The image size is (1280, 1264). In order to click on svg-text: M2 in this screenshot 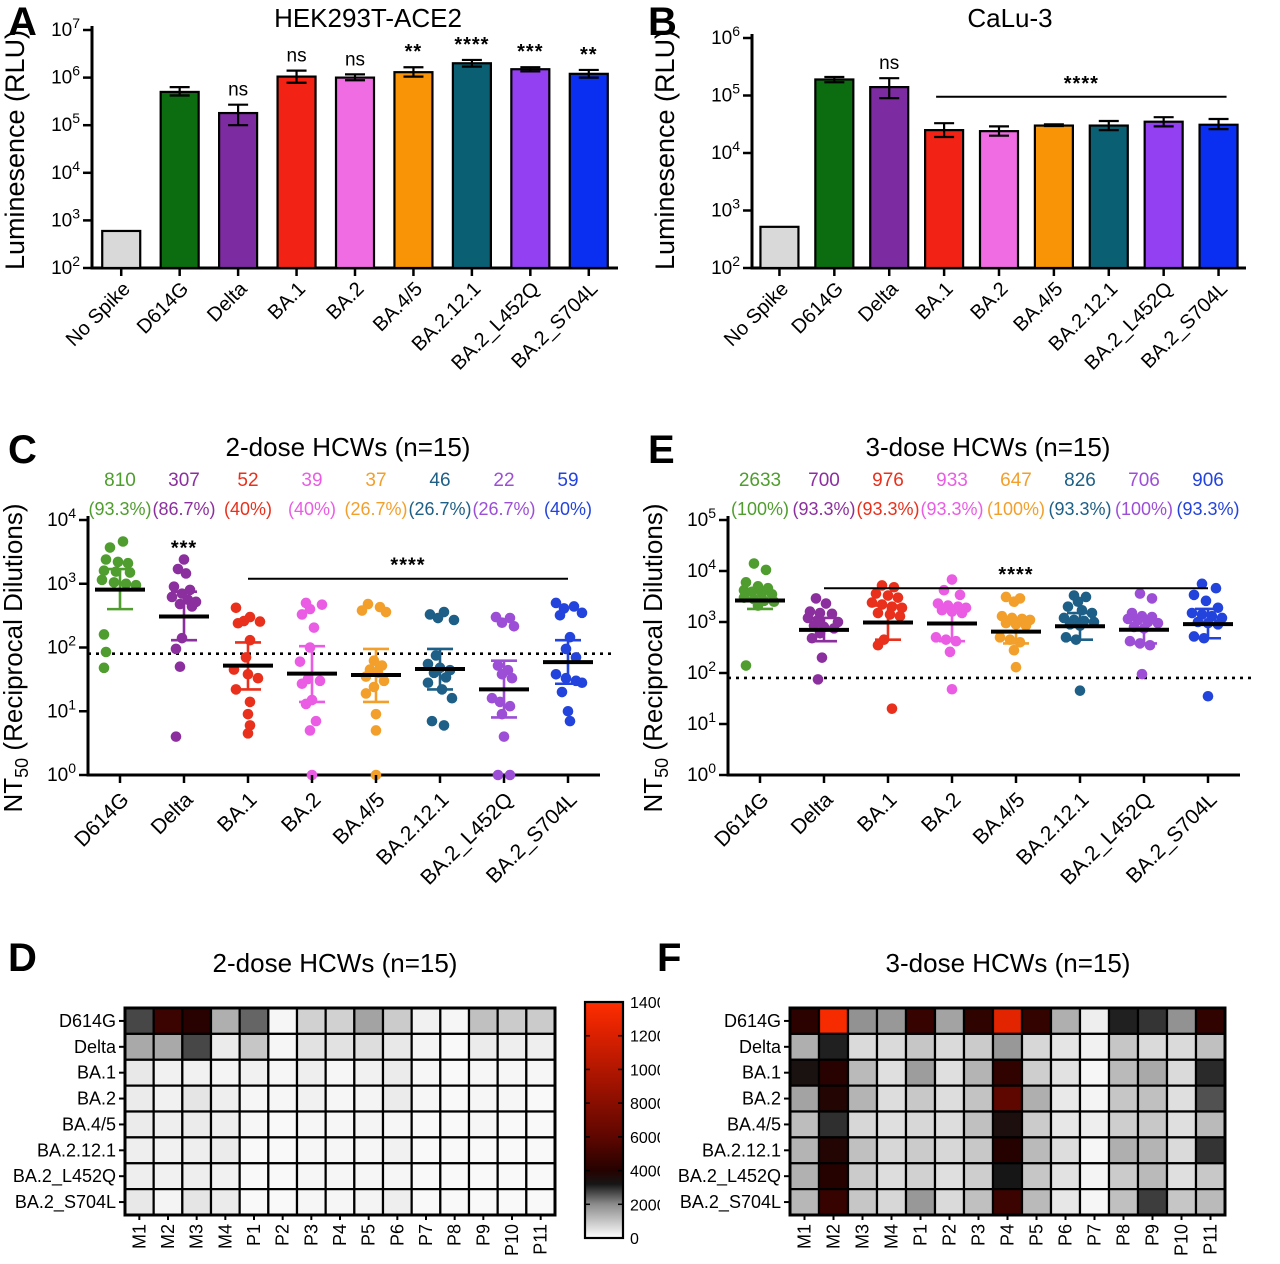, I will do `click(834, 1236)`.